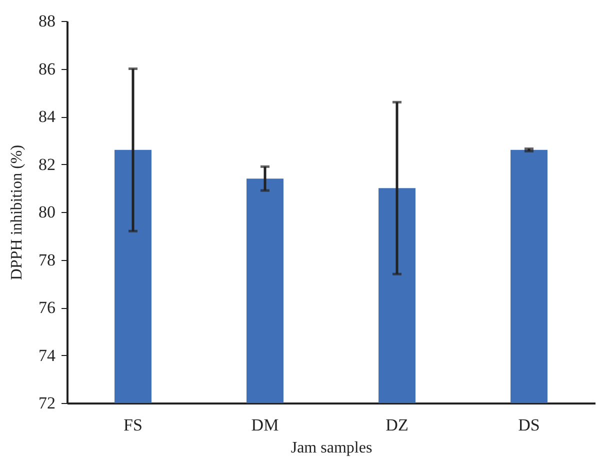 This screenshot has width=597, height=459. I want to click on y-tick-label: 72, so click(47, 403).